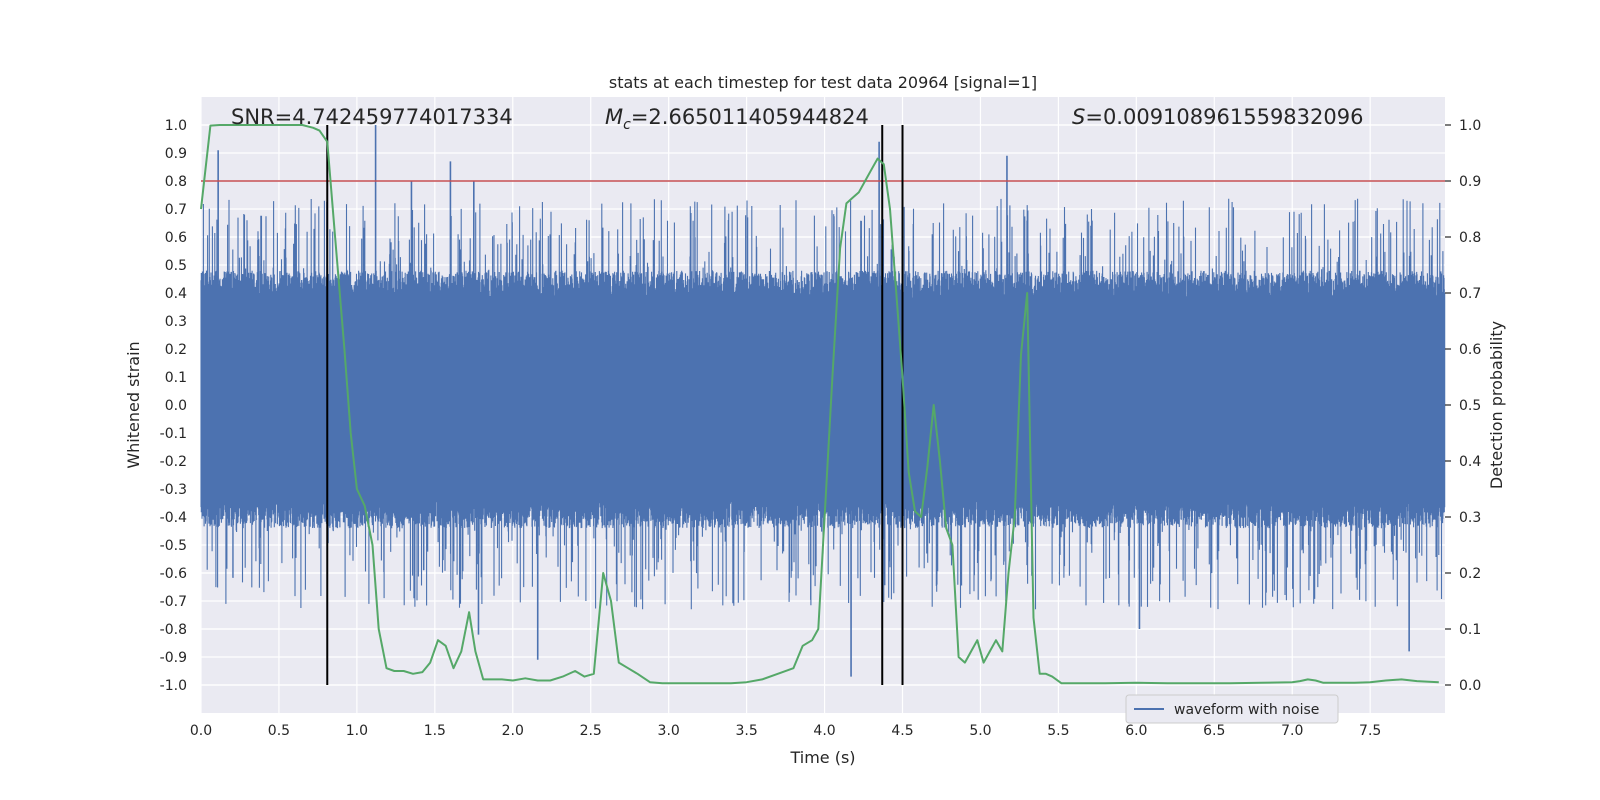 The width and height of the screenshot is (1600, 800). What do you see at coordinates (173, 434) in the screenshot?
I see `y-tick-label-left: -0.1` at bounding box center [173, 434].